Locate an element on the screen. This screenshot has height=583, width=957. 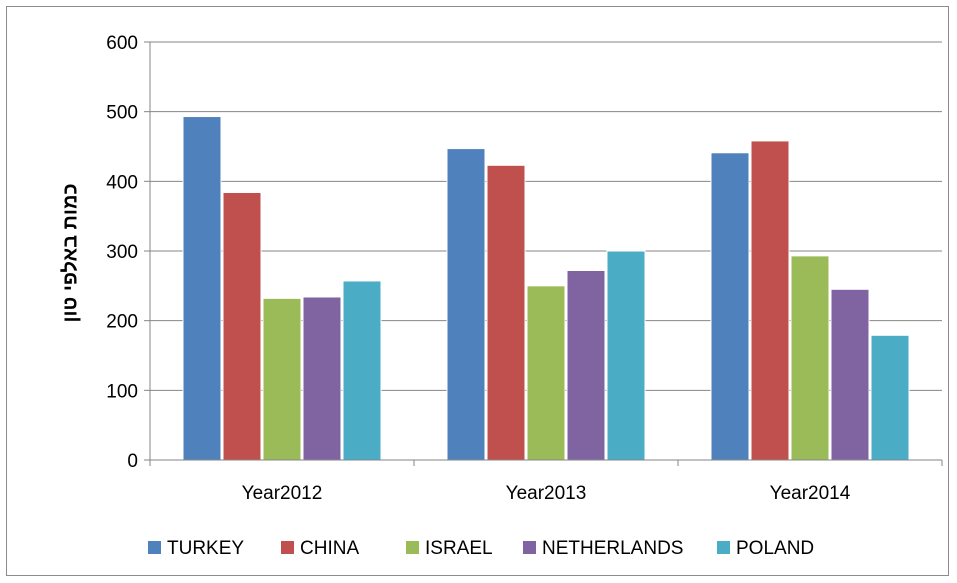
x-tick-label: Year2013 is located at coordinates (546, 493).